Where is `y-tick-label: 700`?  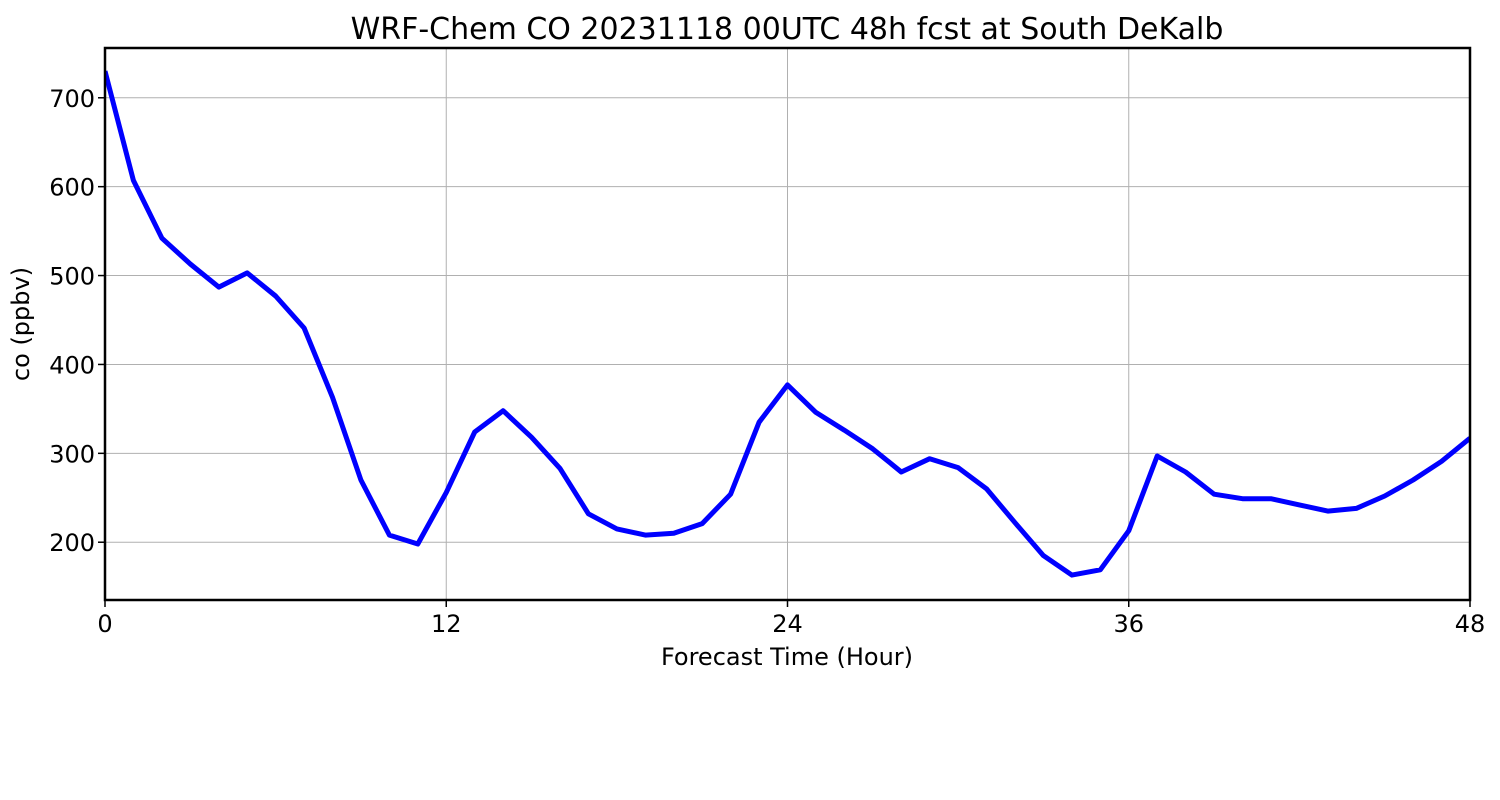
y-tick-label: 700 is located at coordinates (72, 99).